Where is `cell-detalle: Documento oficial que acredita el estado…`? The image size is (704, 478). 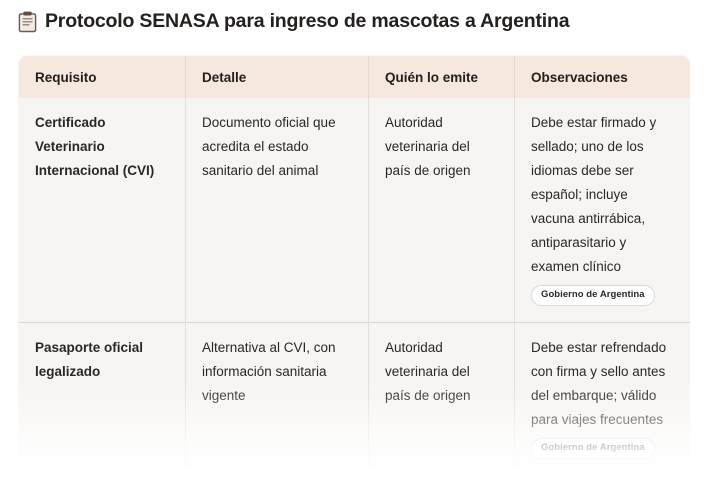 cell-detalle: Documento oficial que acredita el estado… is located at coordinates (277, 210).